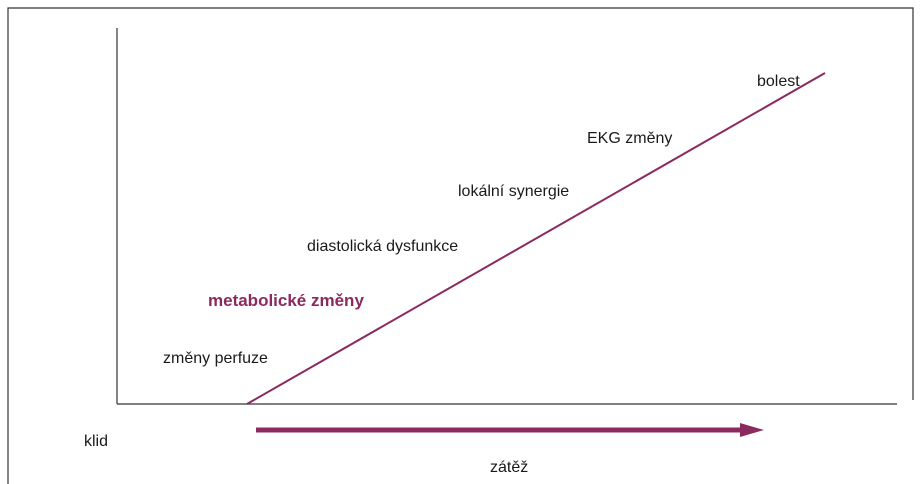 The width and height of the screenshot is (922, 484). Describe the element at coordinates (286, 300) in the screenshot. I see `stage-label-highlight: metabolické změny` at that location.